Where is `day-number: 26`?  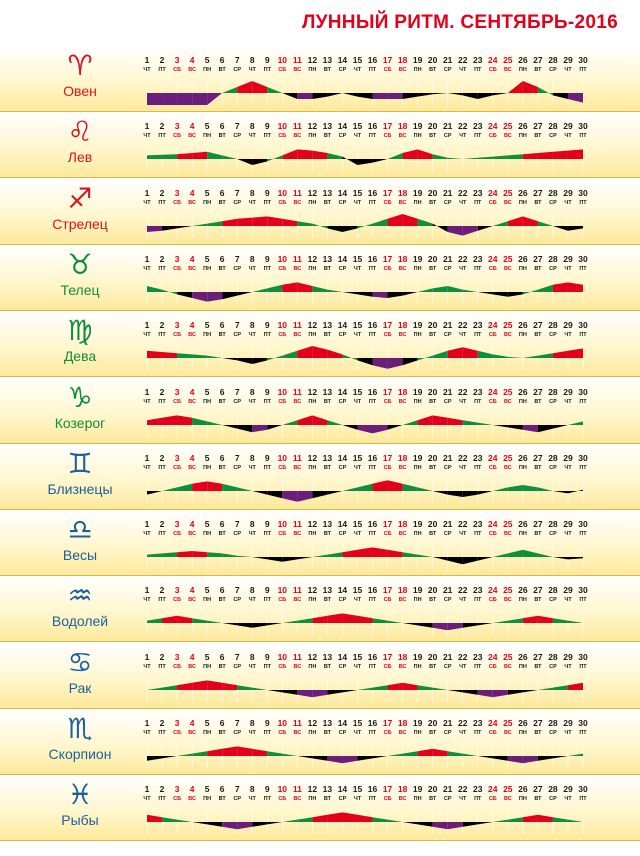 day-number: 26 is located at coordinates (523, 458).